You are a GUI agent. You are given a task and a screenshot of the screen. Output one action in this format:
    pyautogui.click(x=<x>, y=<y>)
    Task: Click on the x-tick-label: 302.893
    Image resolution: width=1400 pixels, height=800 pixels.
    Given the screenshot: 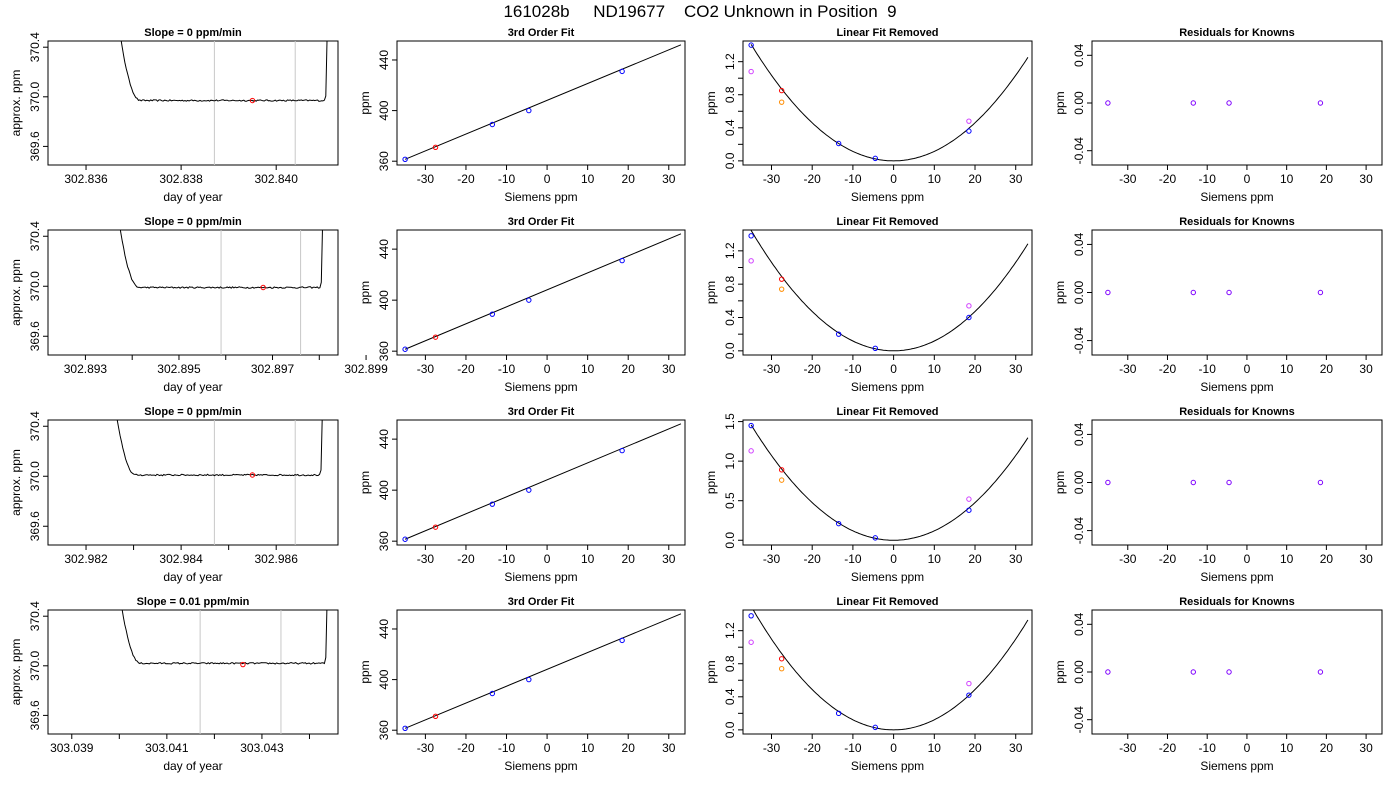 What is the action you would take?
    pyautogui.click(x=86, y=369)
    